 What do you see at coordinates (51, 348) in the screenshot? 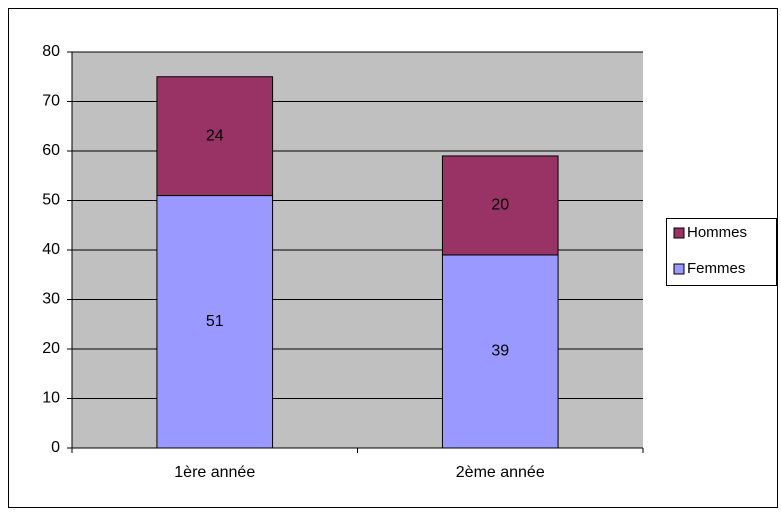
I see `y-tick-label: 20` at bounding box center [51, 348].